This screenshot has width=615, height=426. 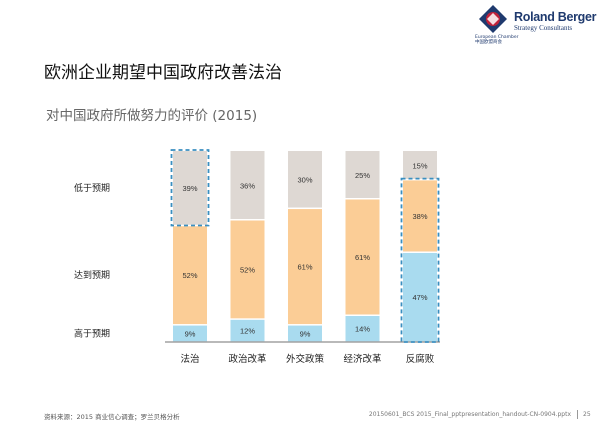 What do you see at coordinates (112, 417) in the screenshot?
I see `source-note: 资料来源：2015 商业信心调查；罗兰贝格分析` at bounding box center [112, 417].